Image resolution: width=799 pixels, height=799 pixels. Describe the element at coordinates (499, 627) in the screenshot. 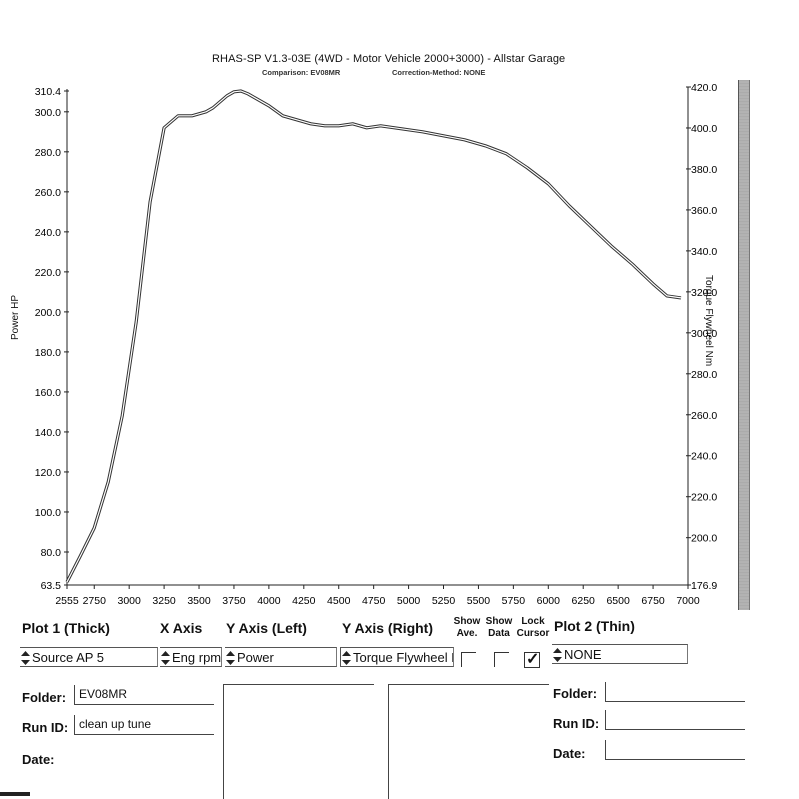

I see `show-data-label: Show Data` at that location.